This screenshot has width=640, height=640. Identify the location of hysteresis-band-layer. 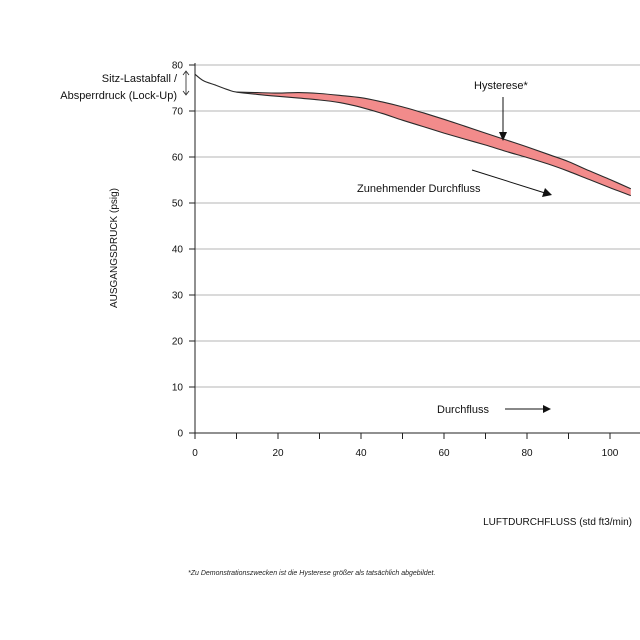
(433, 144).